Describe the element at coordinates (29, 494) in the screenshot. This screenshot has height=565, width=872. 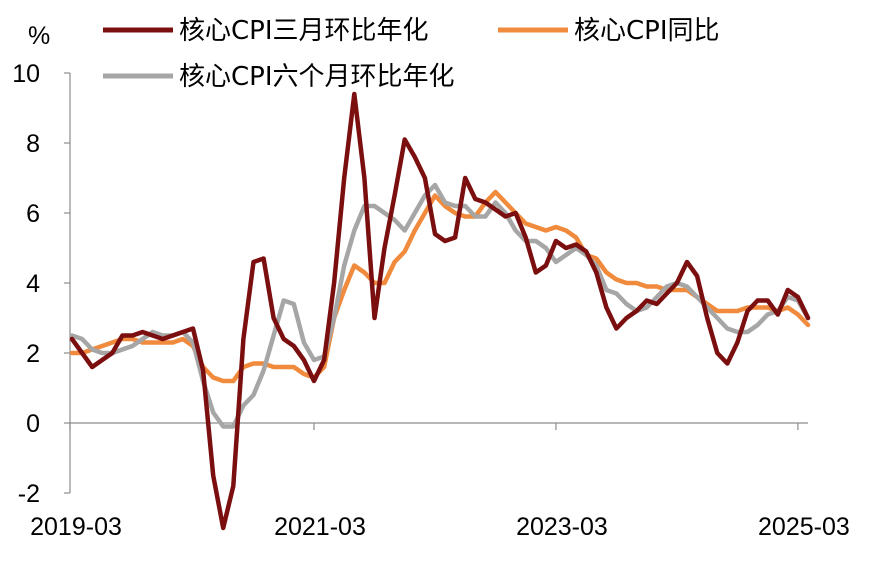
I see `y-tick-label: -2` at that location.